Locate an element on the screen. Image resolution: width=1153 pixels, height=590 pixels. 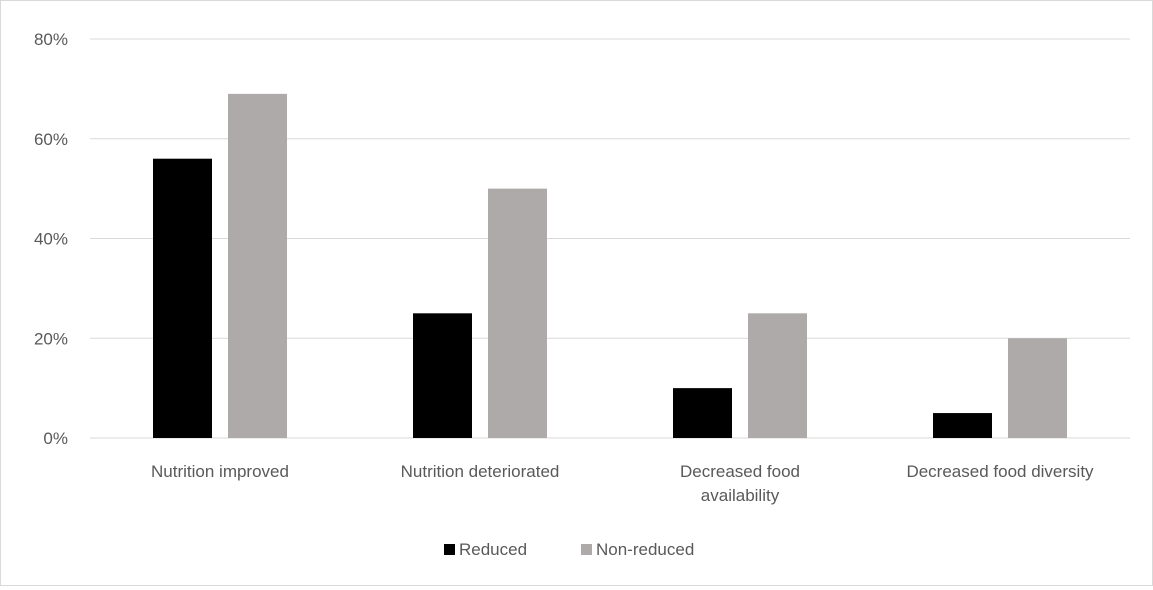
legend-label: Reduced is located at coordinates (493, 549).